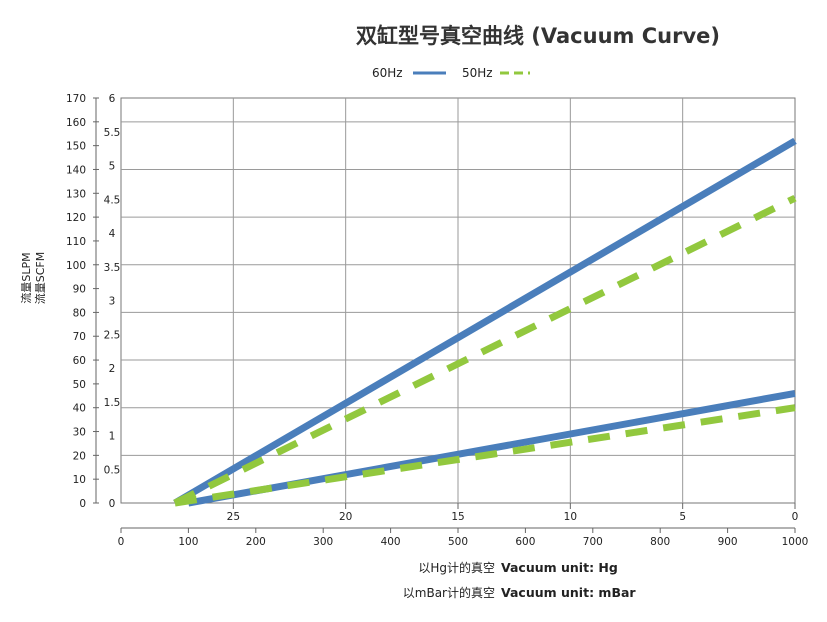  I want to click on y-right-tick-label: 3, so click(112, 302).